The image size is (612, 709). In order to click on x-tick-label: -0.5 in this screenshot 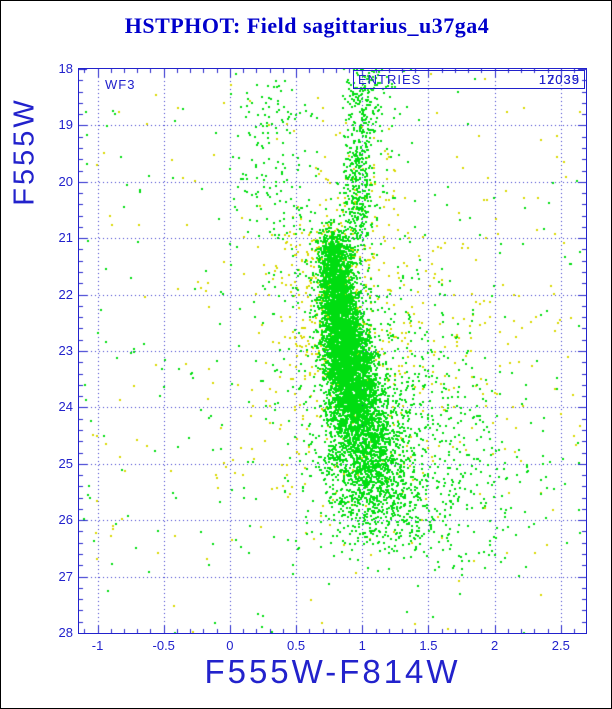, I will do `click(163, 645)`.